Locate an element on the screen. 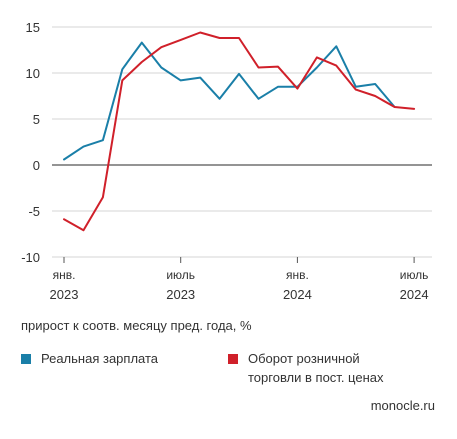  y-tick-label: 10 is located at coordinates (33, 73).